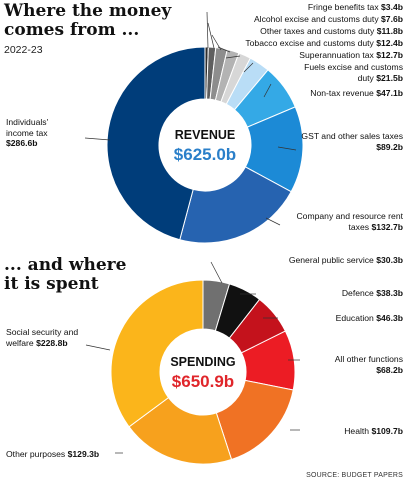  What do you see at coordinates (202, 362) in the screenshot?
I see `spending-center-title: SPENDING` at bounding box center [202, 362].